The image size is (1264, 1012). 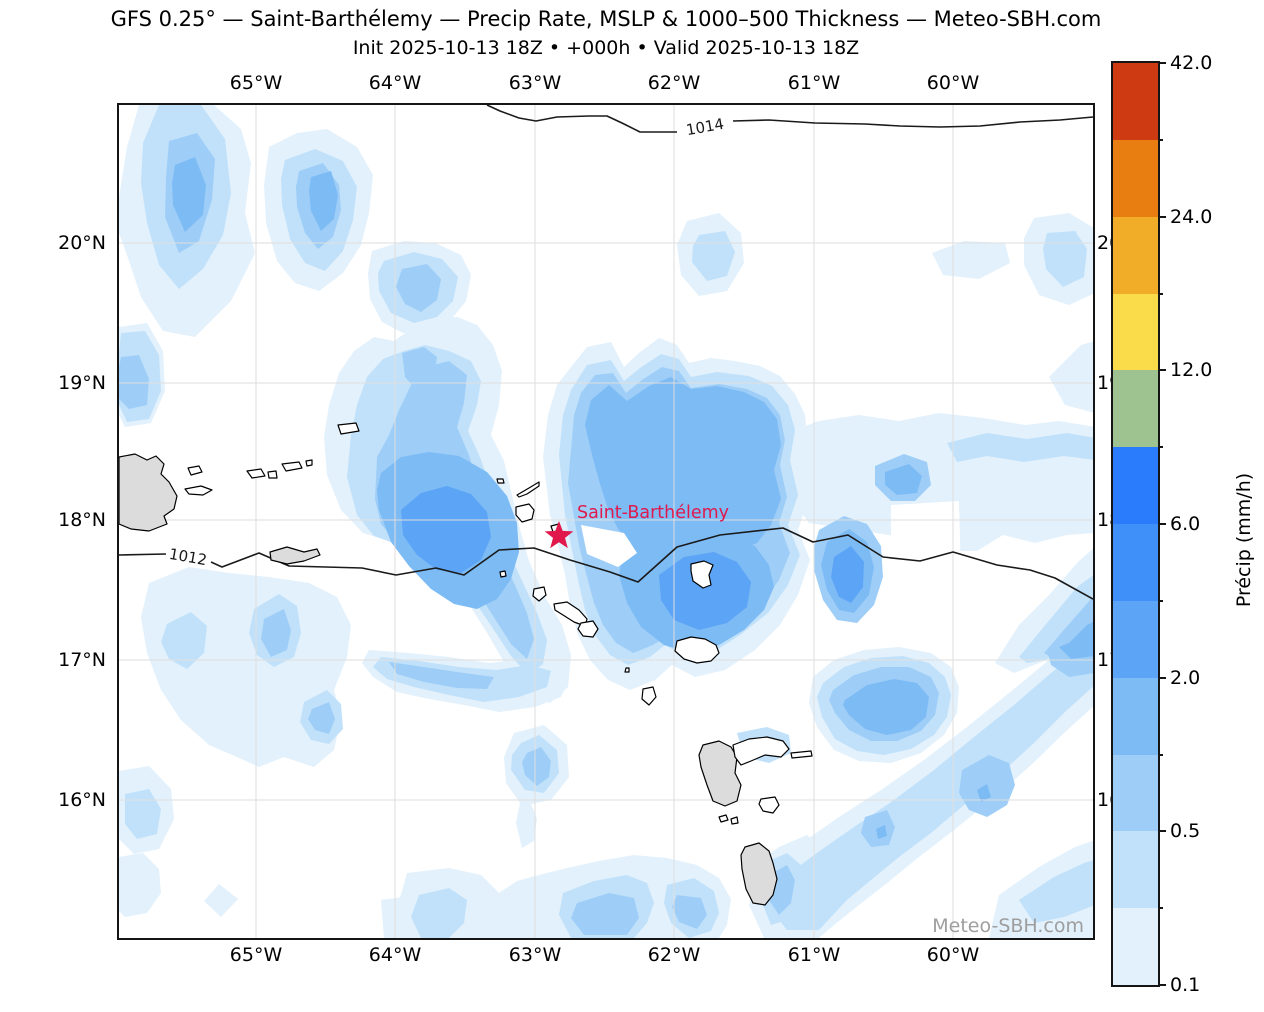 I want to click on island-st-john, so click(x=272, y=474).